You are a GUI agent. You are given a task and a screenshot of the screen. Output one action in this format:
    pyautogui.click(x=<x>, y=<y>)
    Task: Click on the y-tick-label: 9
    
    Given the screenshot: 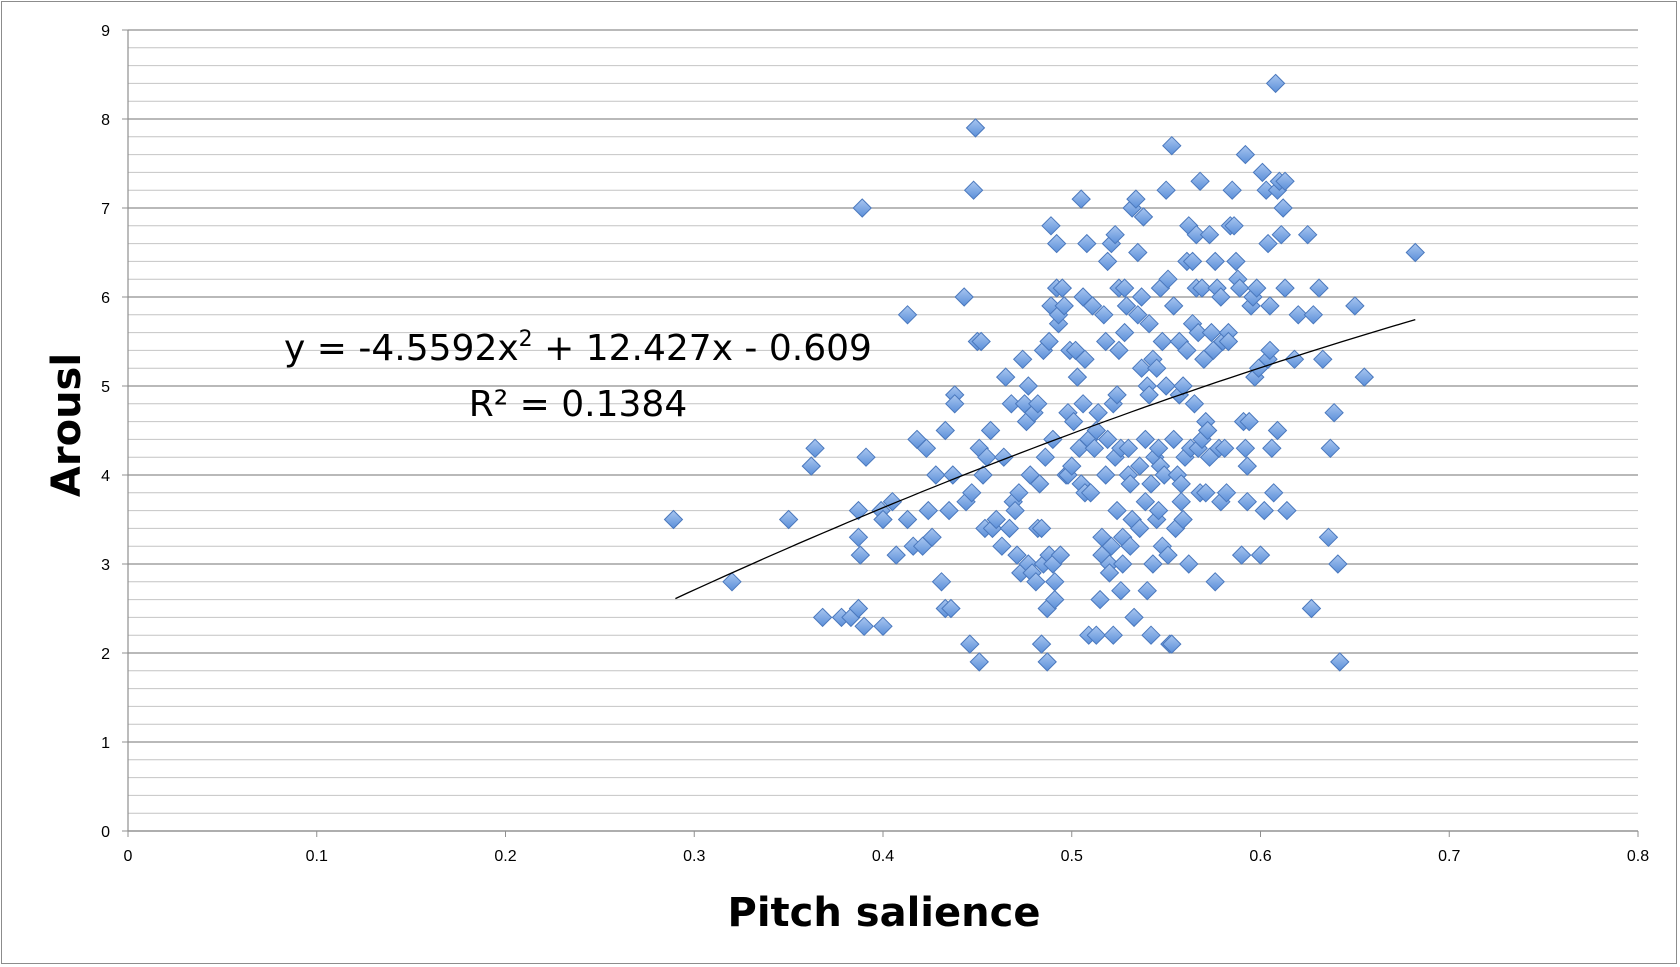 What is the action you would take?
    pyautogui.click(x=105, y=31)
    